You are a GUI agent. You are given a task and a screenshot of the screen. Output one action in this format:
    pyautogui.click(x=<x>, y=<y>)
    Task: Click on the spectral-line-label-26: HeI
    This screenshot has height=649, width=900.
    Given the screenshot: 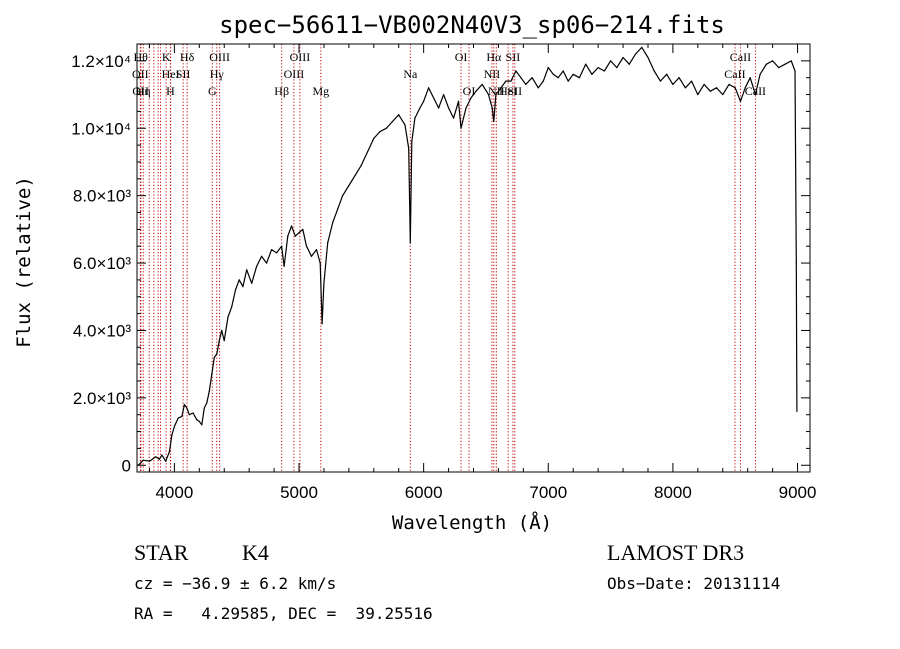 What is the action you would take?
    pyautogui.click(x=508, y=91)
    